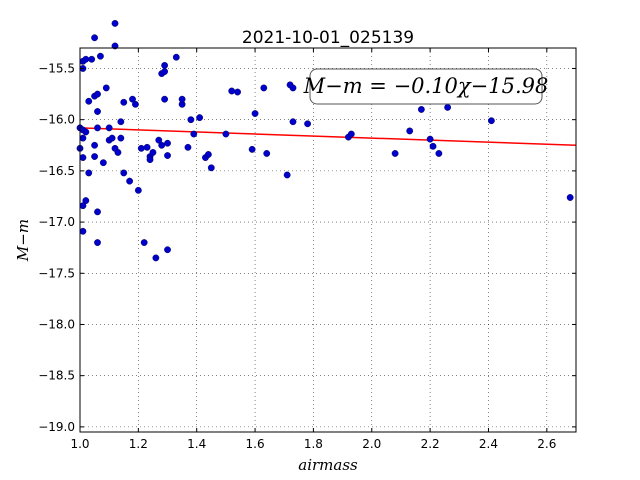  What do you see at coordinates (56, 68) in the screenshot?
I see `y-tick-label: −15.5` at bounding box center [56, 68].